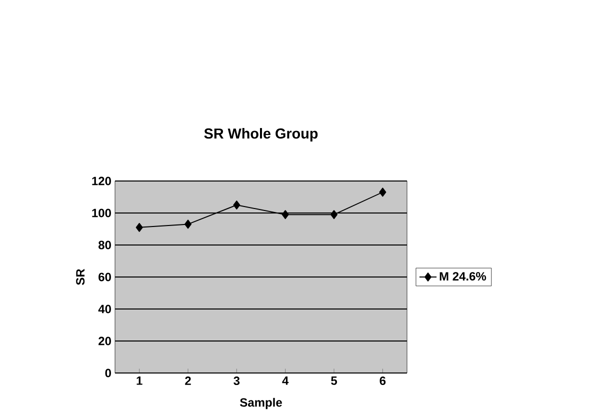 The width and height of the screenshot is (594, 413). Describe the element at coordinates (104, 341) in the screenshot. I see `y-tick-label: 20` at that location.